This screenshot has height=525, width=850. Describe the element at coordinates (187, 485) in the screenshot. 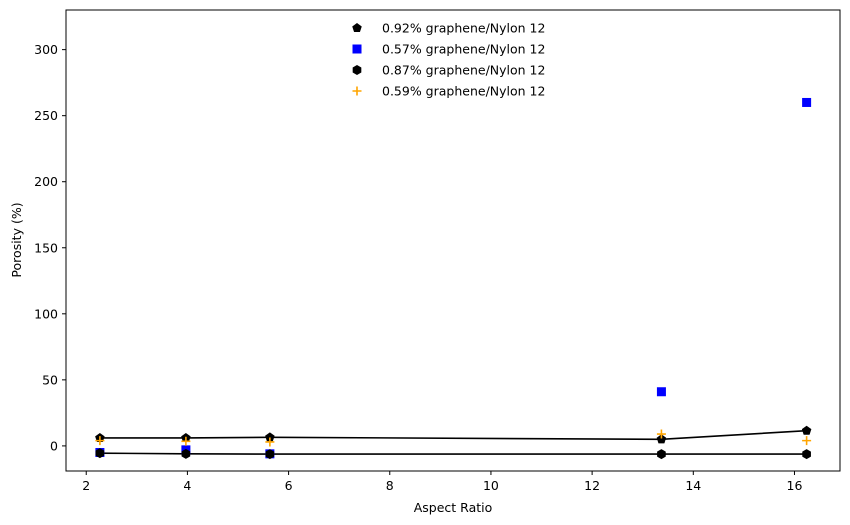

I see `x-tick-label: 4` at that location.